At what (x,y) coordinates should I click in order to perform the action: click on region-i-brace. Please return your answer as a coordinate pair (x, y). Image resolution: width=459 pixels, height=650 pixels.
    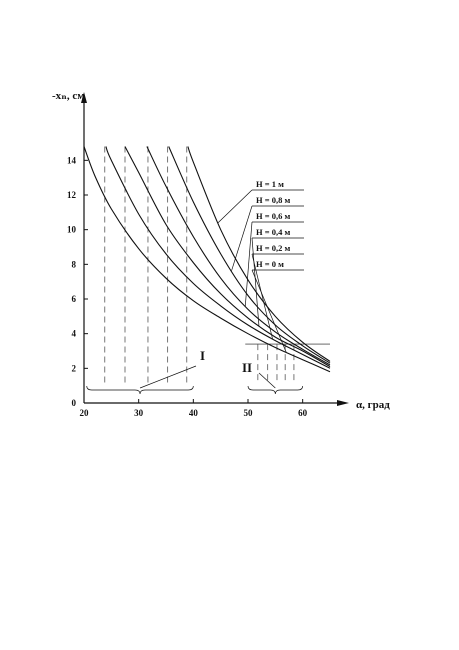
    Looking at the image, I should click on (140, 390).